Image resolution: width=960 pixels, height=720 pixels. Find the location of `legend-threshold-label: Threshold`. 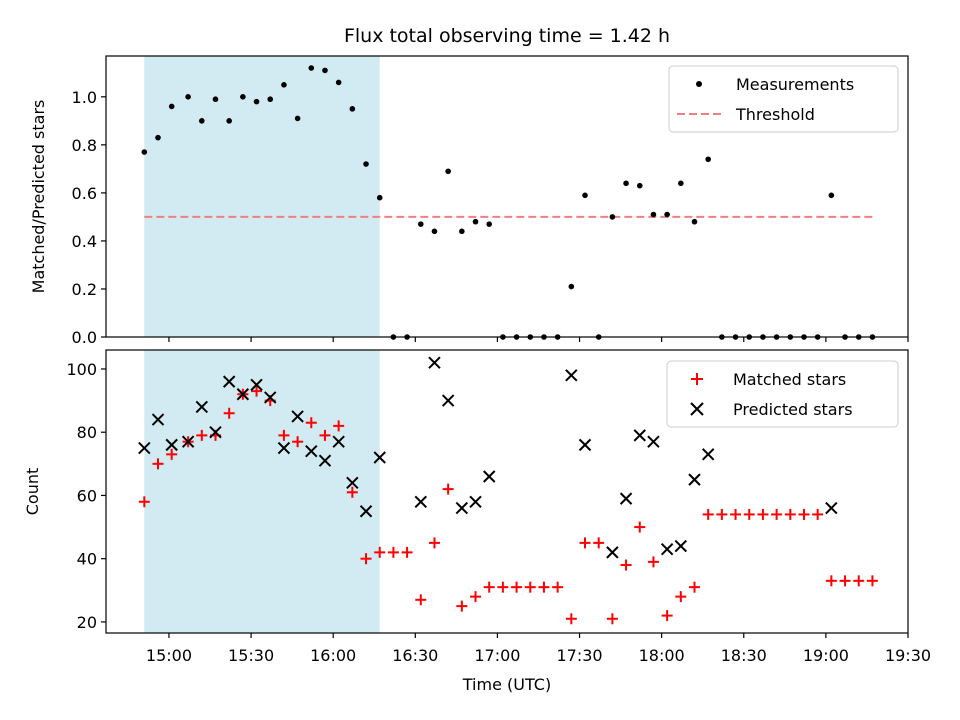

legend-threshold-label: Threshold is located at coordinates (775, 114).